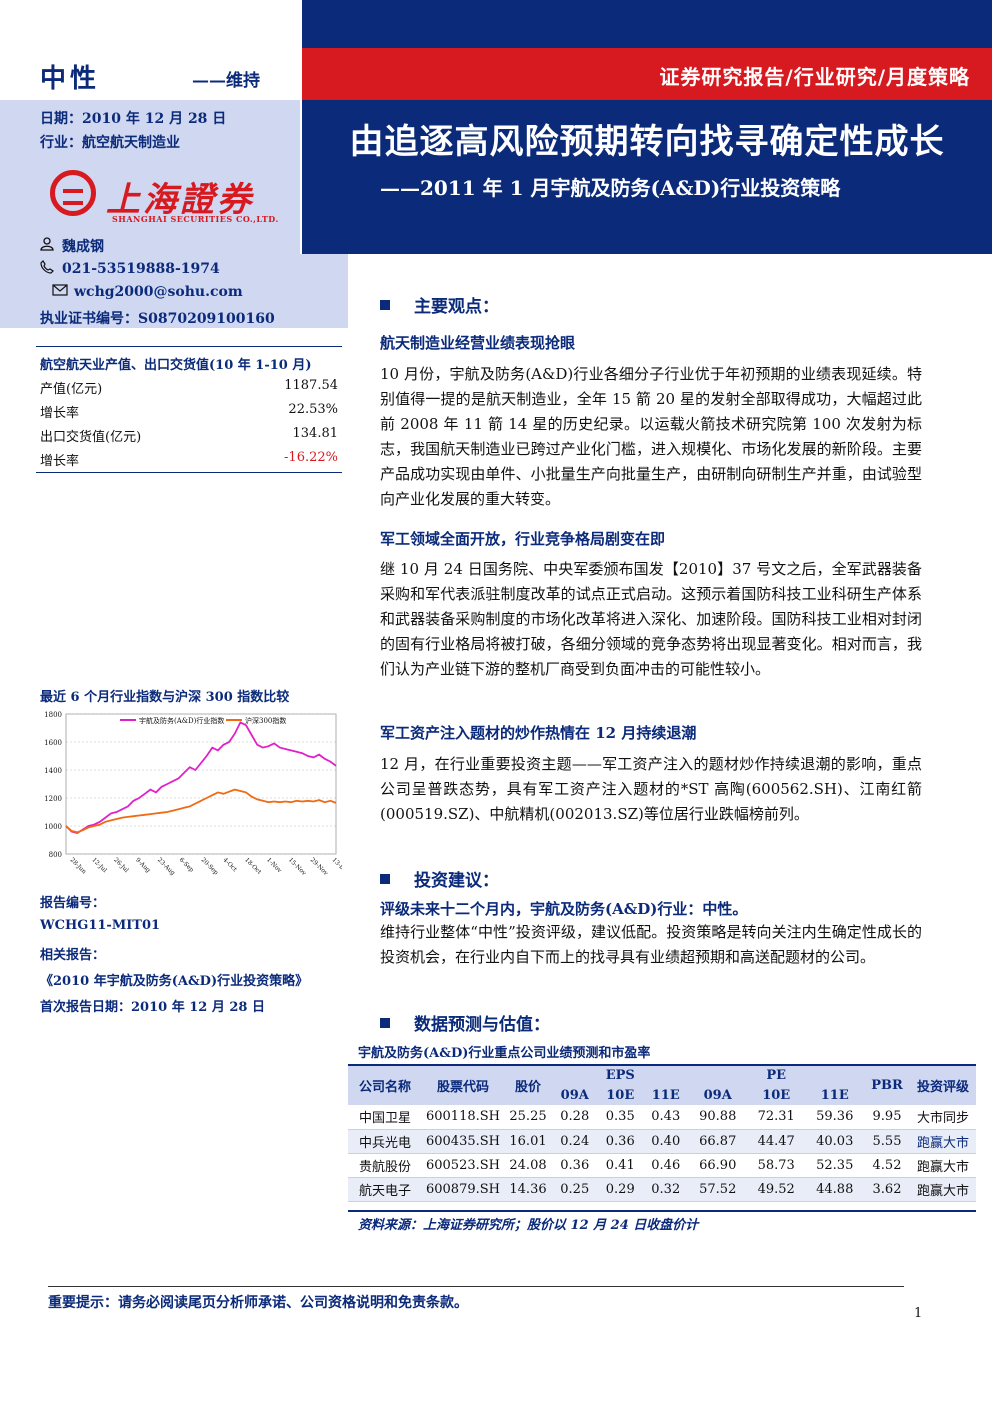 The width and height of the screenshot is (992, 1403). I want to click on first-report-date: 首次报告日期：2010 年 12 月 28 日, so click(152, 1007).